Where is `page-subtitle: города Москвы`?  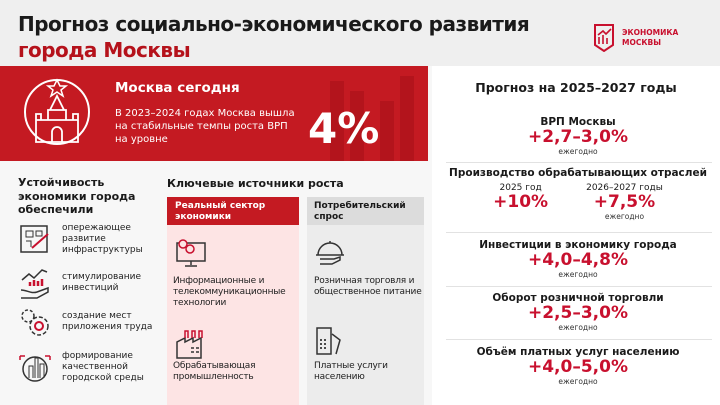 page-subtitle: города Москвы is located at coordinates (104, 50).